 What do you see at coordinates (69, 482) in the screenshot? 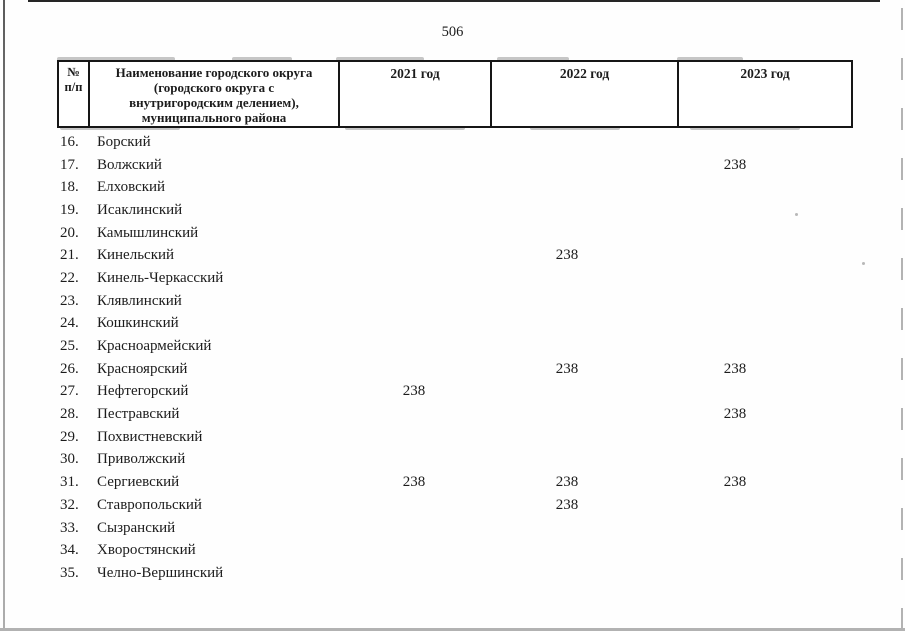
I see `row-number: 31.` at bounding box center [69, 482].